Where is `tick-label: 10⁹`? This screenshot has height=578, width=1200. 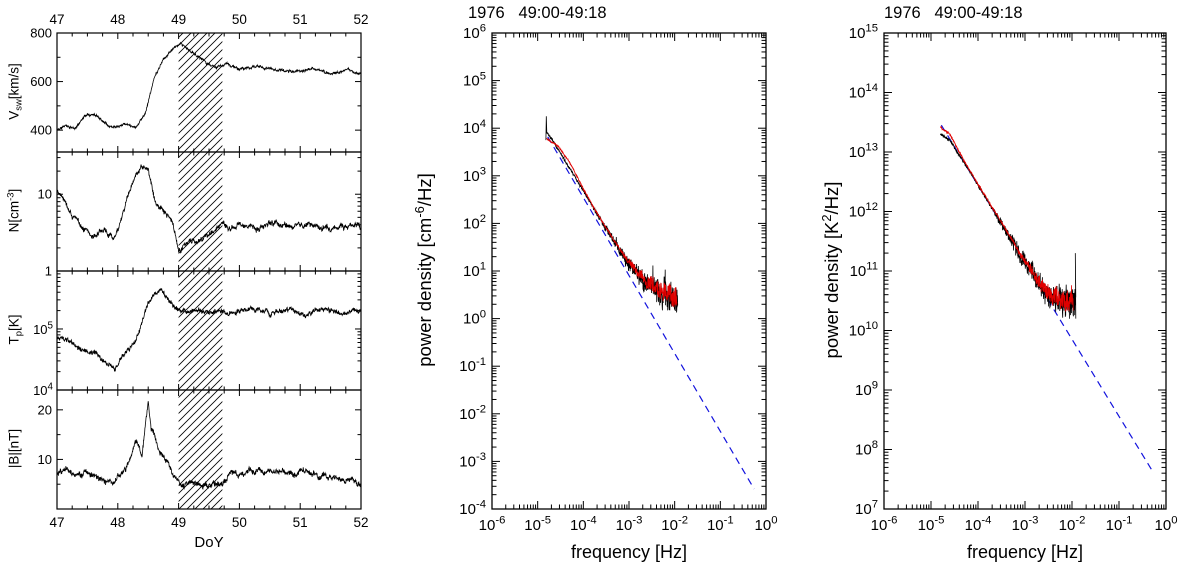 tick-label: 10⁹ is located at coordinates (866, 389).